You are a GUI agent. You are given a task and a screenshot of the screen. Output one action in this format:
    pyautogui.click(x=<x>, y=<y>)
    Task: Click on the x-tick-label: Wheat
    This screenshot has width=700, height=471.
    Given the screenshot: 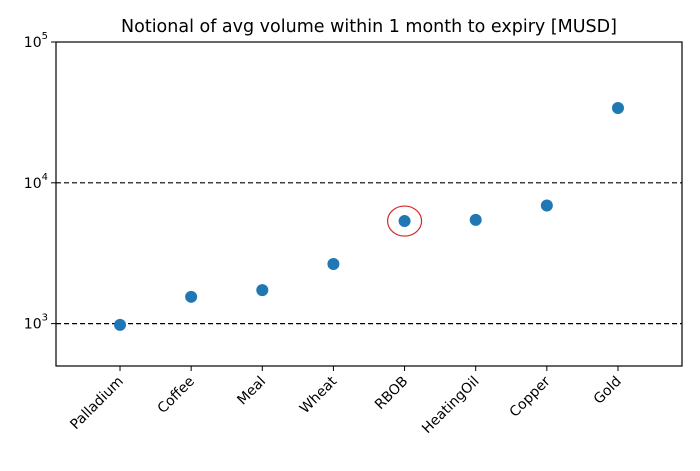 What is the action you would take?
    pyautogui.click(x=319, y=395)
    